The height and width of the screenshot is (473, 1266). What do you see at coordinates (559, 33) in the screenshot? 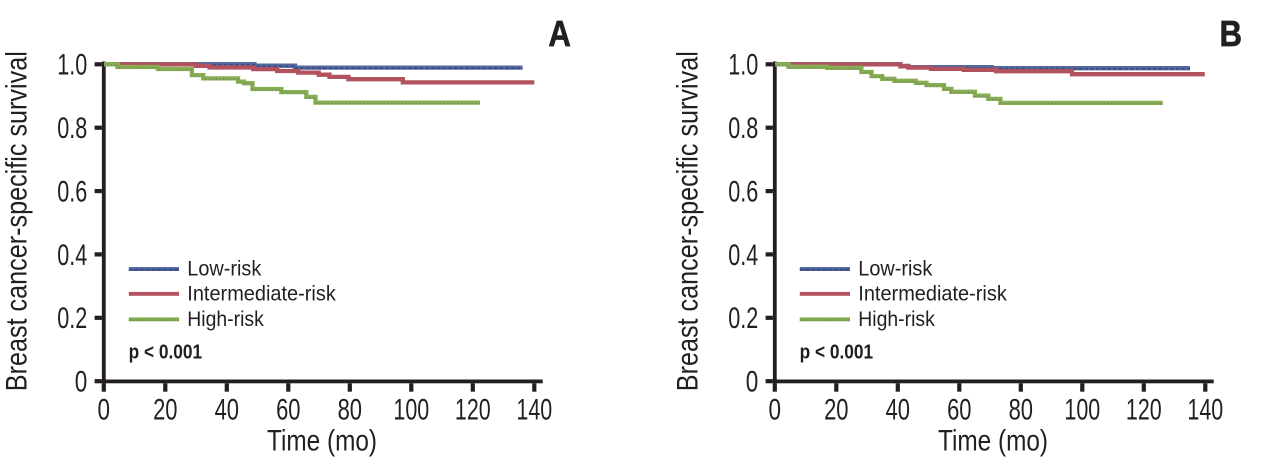
I see `svg-text: A` at bounding box center [559, 33].